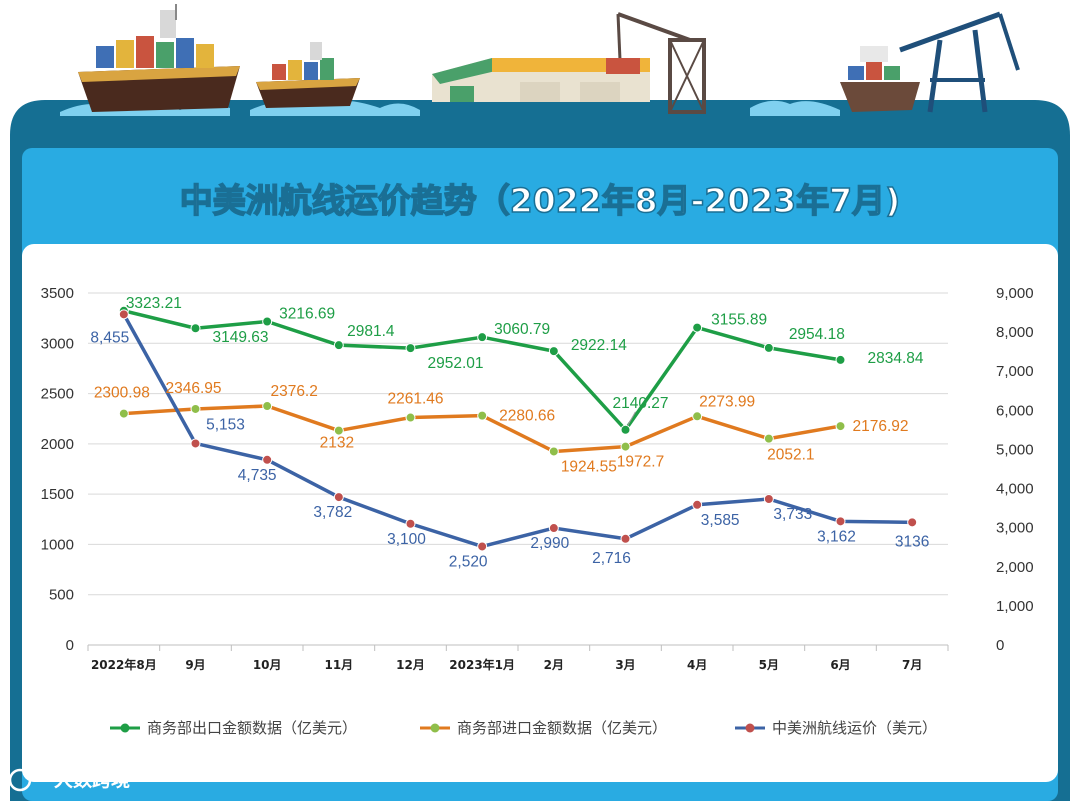 This screenshot has height=801, width=1080. I want to click on gantry-crane-illustration, so click(959, 62).